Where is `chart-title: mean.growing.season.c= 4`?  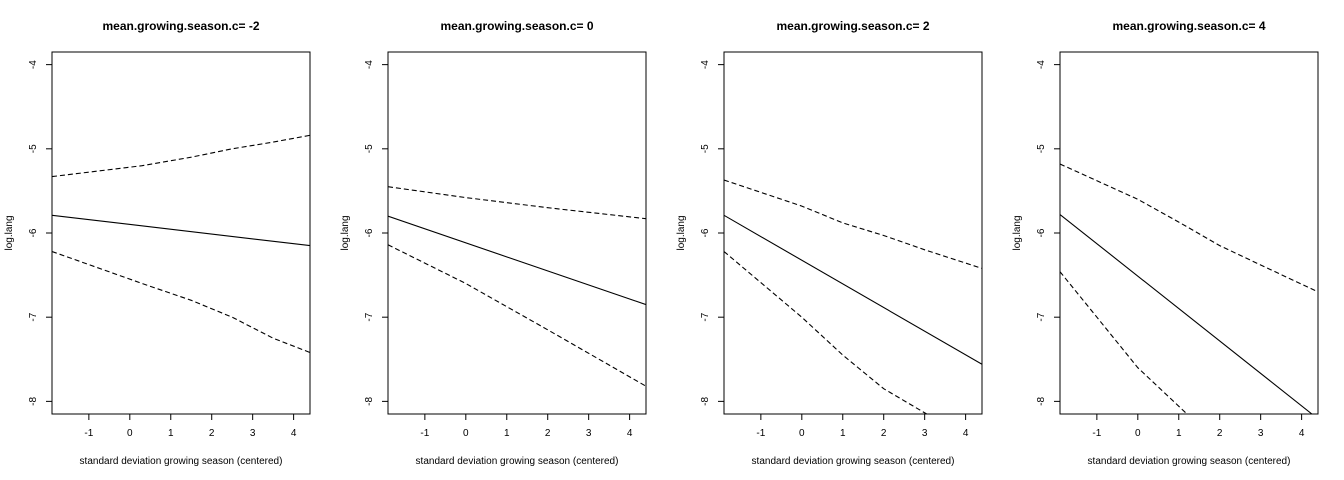
chart-title: mean.growing.season.c= 4 is located at coordinates (1188, 26).